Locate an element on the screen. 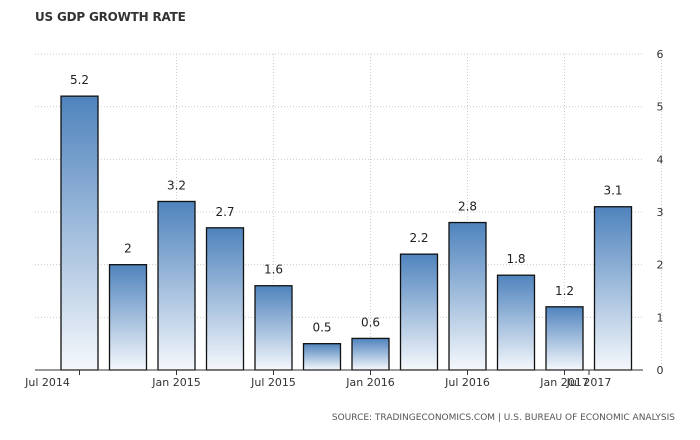  x-tick-label: Jul 2015 is located at coordinates (273, 382).